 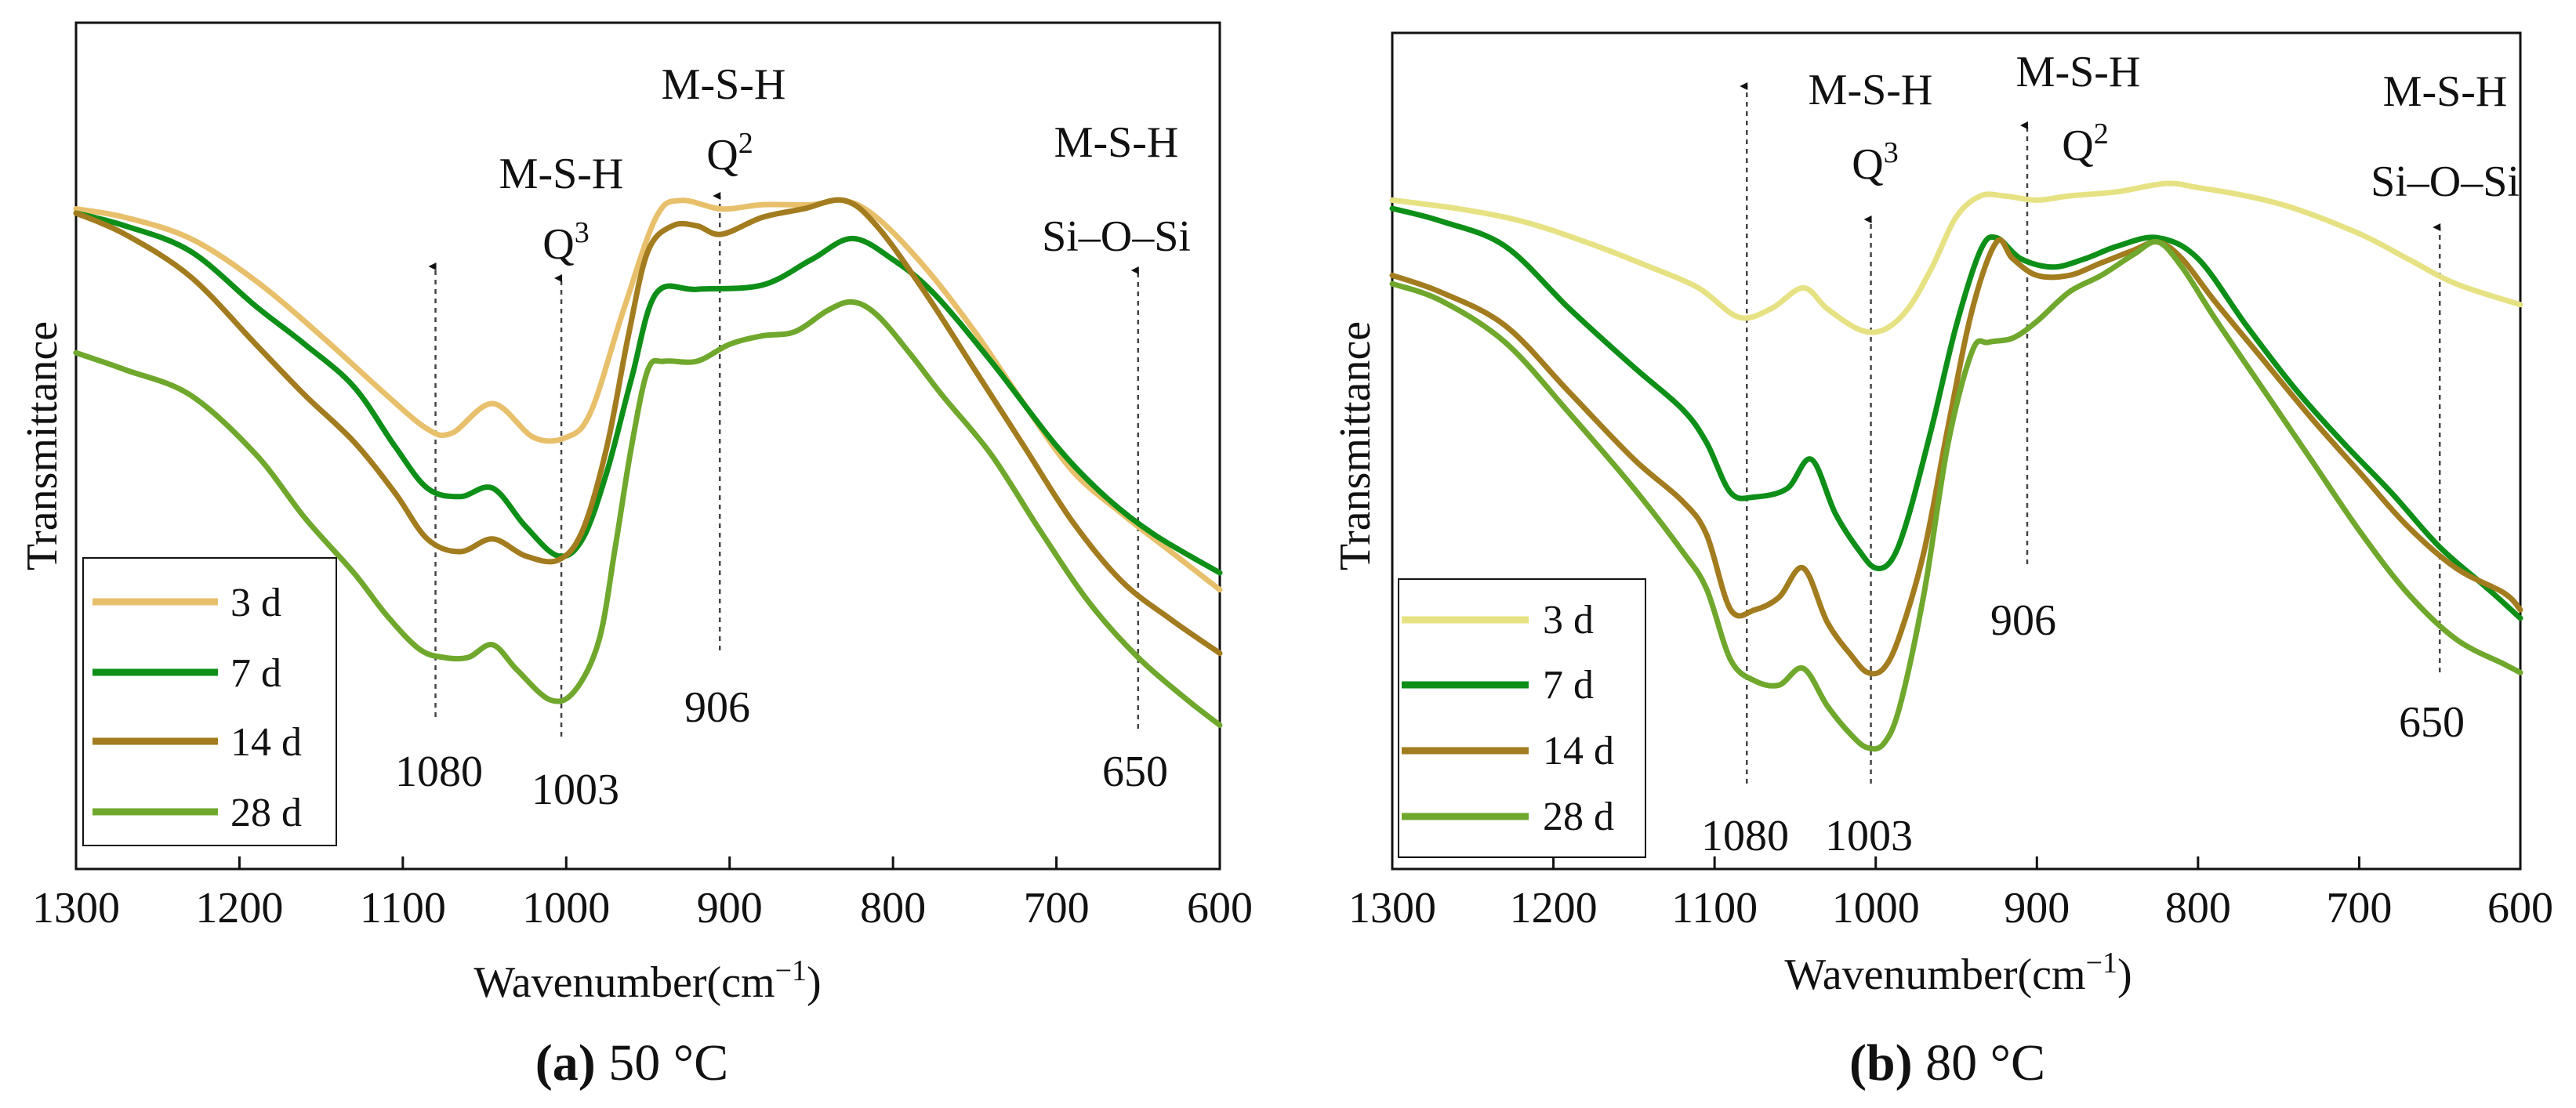 I want to click on x-axis-title-a: Wavenumber(cm−1), so click(x=647, y=980).